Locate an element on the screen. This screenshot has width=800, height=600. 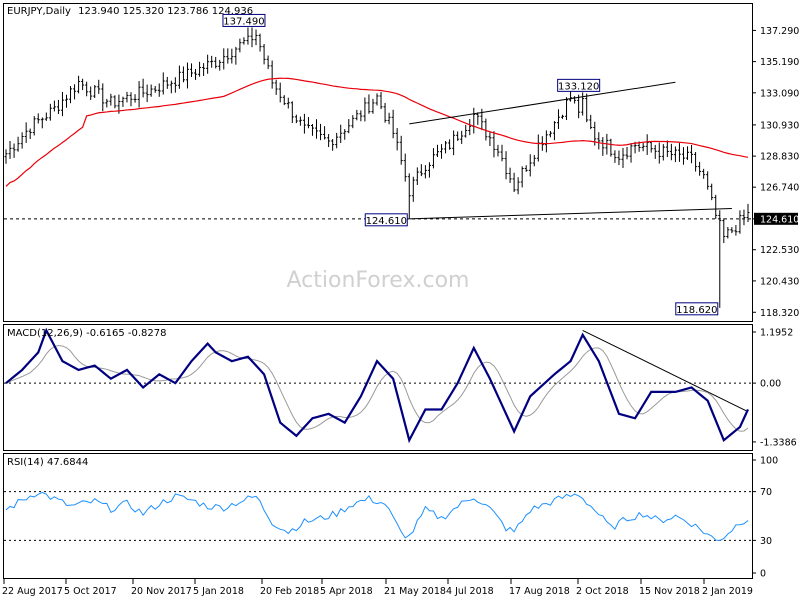
rsi-lines is located at coordinates (377, 516).